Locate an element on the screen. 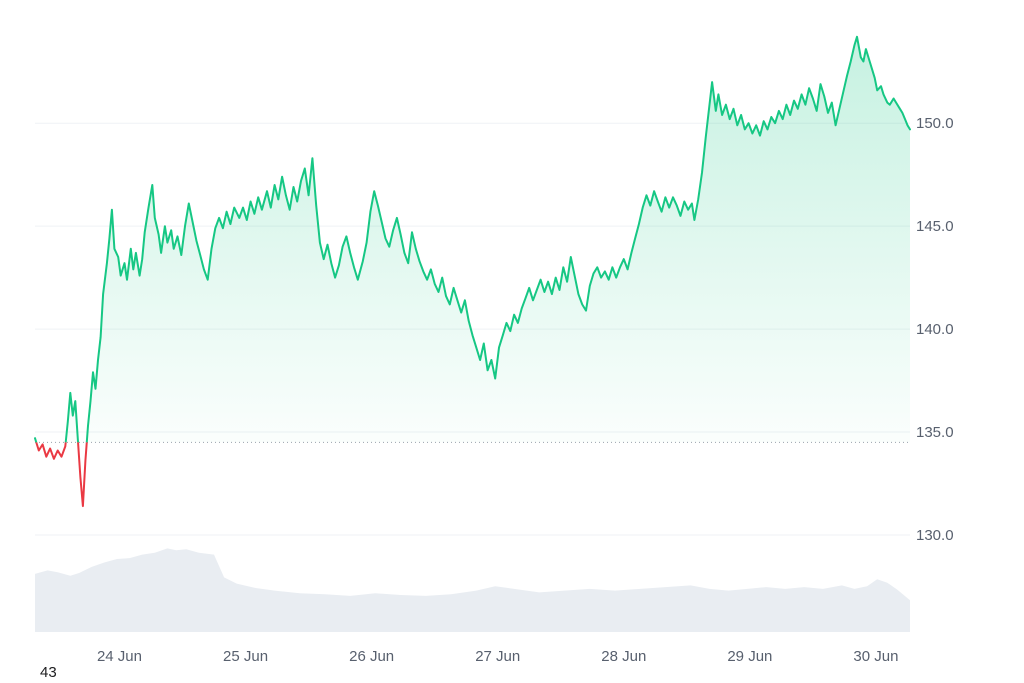  y-axis-label: 145.0 is located at coordinates (935, 226).